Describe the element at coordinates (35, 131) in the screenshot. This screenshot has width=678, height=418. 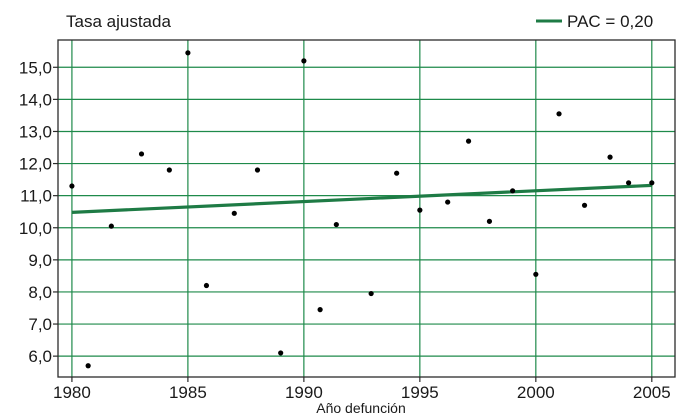
I see `y-tick-label: 13,0` at that location.